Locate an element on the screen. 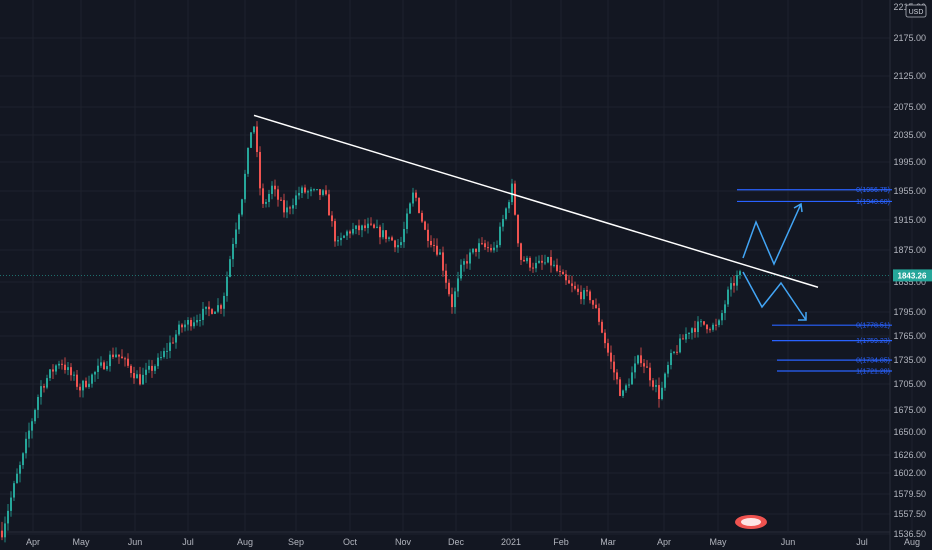 The image size is (932, 550). price-tick-label: 2125.00 is located at coordinates (909, 76).